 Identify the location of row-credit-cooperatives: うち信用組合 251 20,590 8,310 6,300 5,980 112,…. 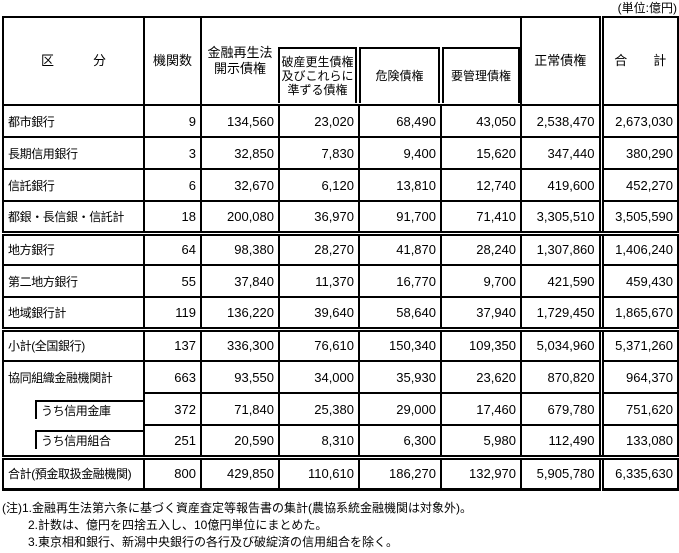
(340, 442).